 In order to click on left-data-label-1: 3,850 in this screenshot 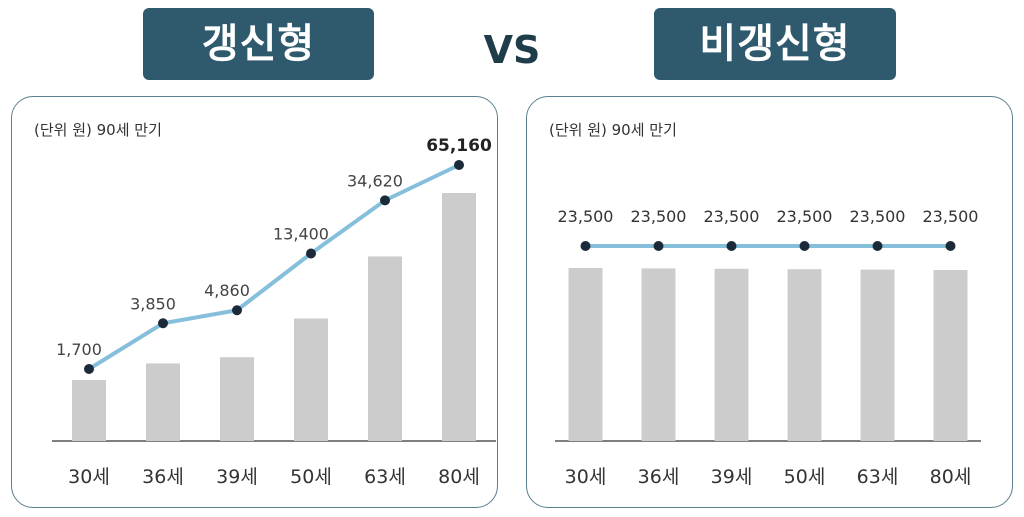, I will do `click(153, 303)`.